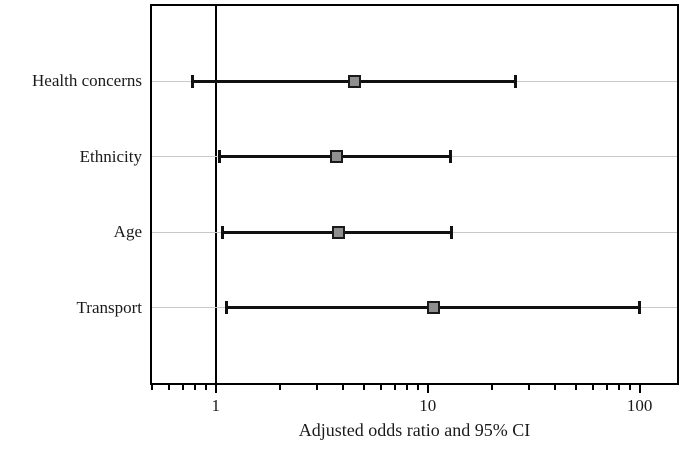 The height and width of the screenshot is (451, 685). I want to click on ci-upper-cap-ethnicity, so click(450, 157).